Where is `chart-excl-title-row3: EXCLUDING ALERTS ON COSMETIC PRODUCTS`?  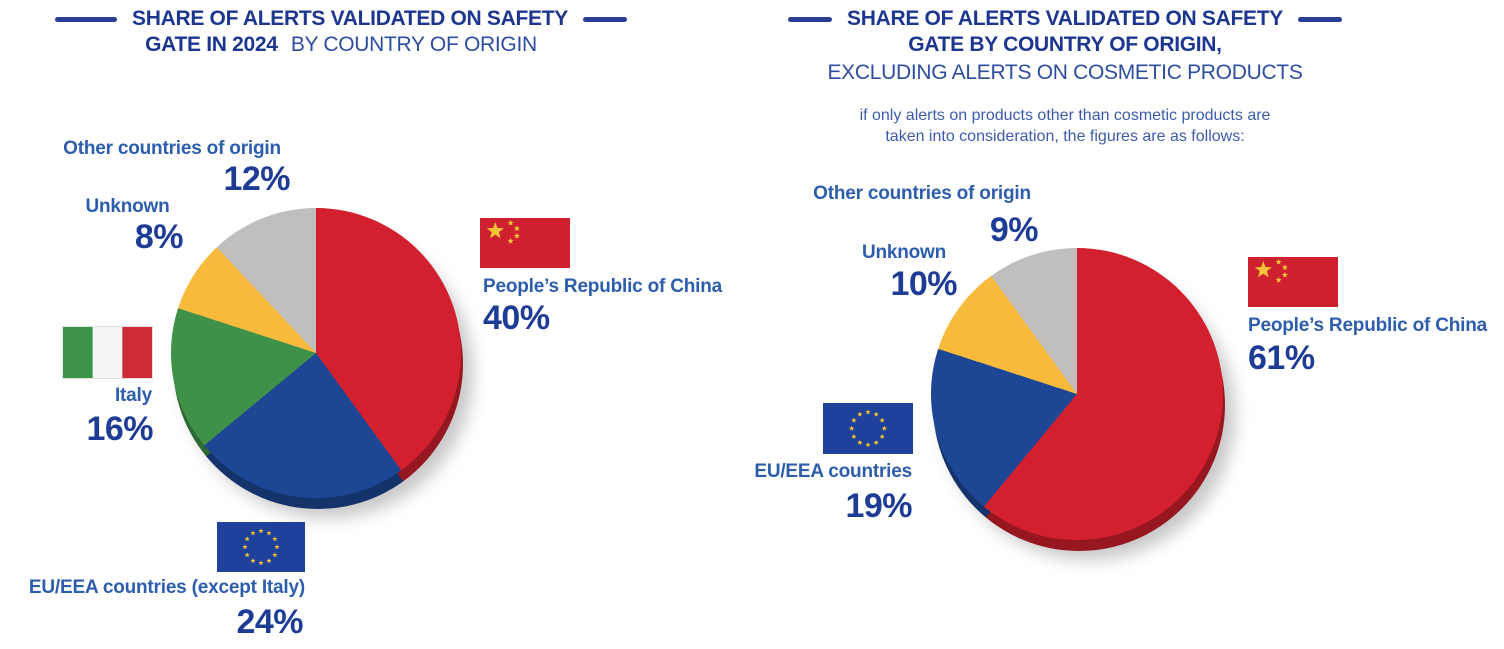
chart-excl-title-row3: EXCLUDING ALERTS ON COSMETIC PRODUCTS is located at coordinates (1065, 74).